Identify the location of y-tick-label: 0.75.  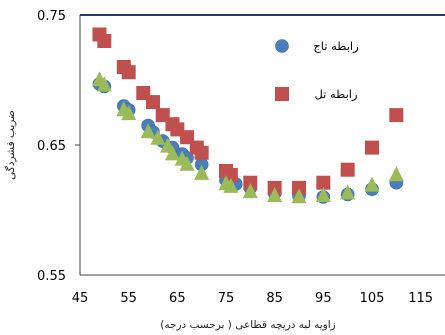
(51, 16).